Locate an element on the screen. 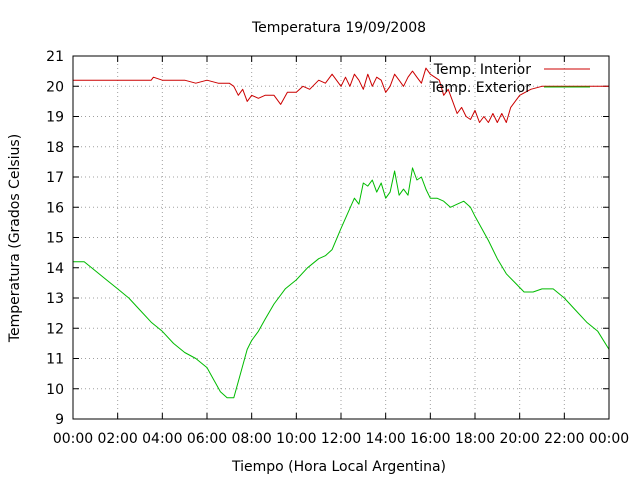 This screenshot has width=640, height=480. x-tick-label: 10:00 is located at coordinates (296, 439).